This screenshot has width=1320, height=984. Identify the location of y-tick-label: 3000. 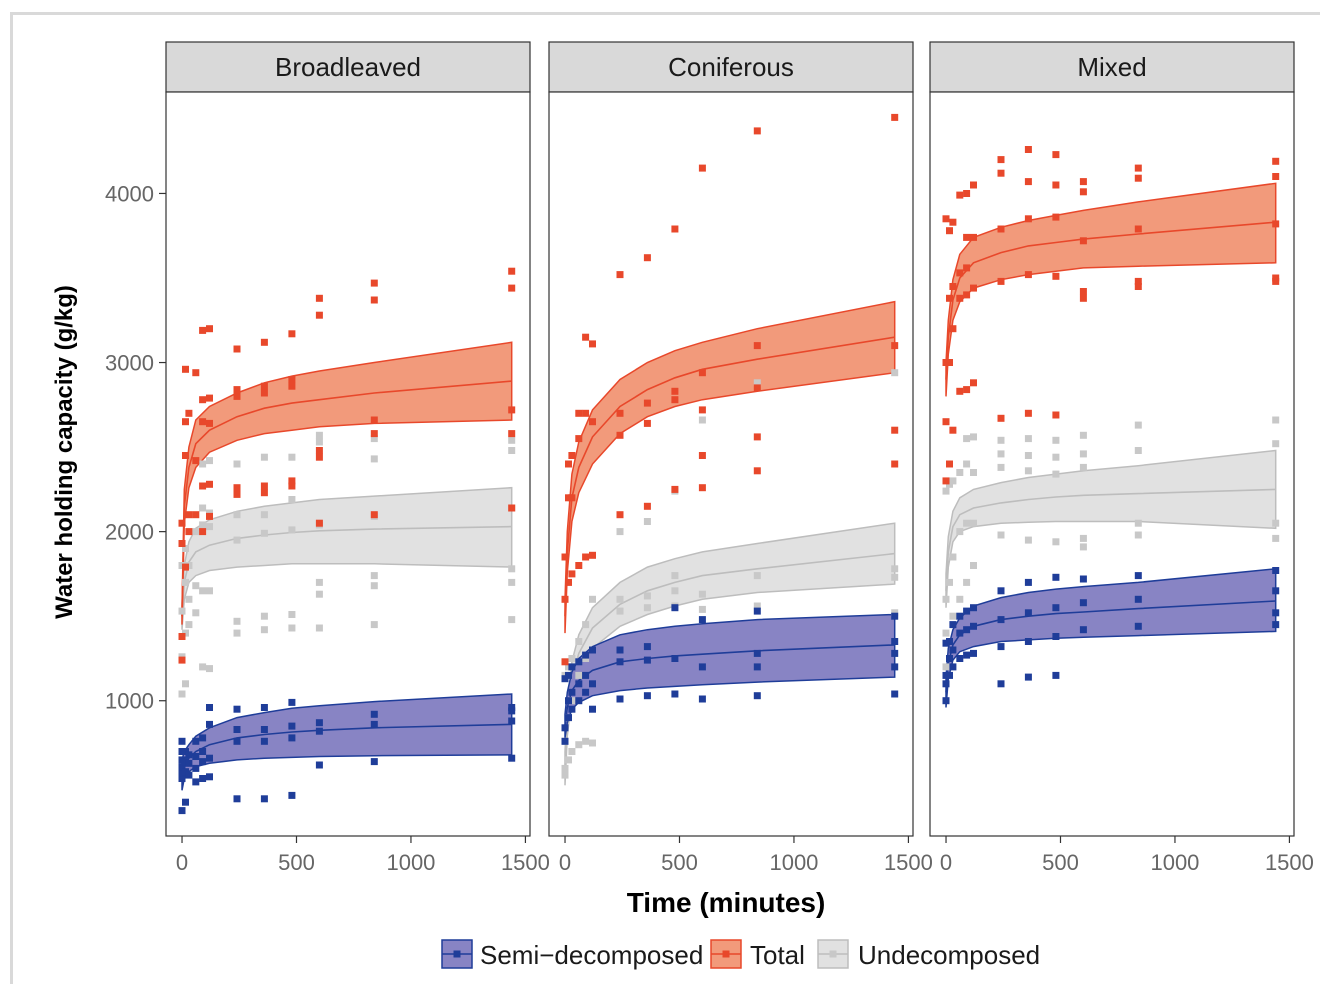
(129, 363).